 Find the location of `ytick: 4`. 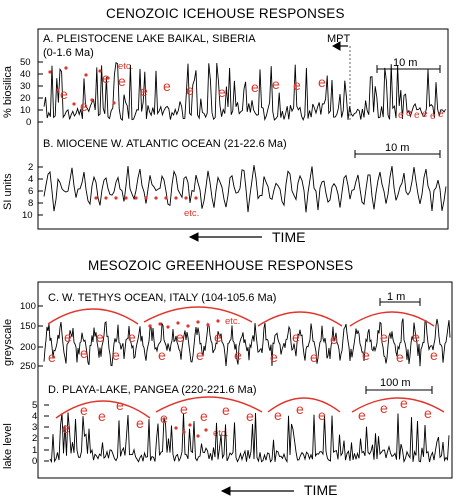

ytick: 4 is located at coordinates (31, 179).